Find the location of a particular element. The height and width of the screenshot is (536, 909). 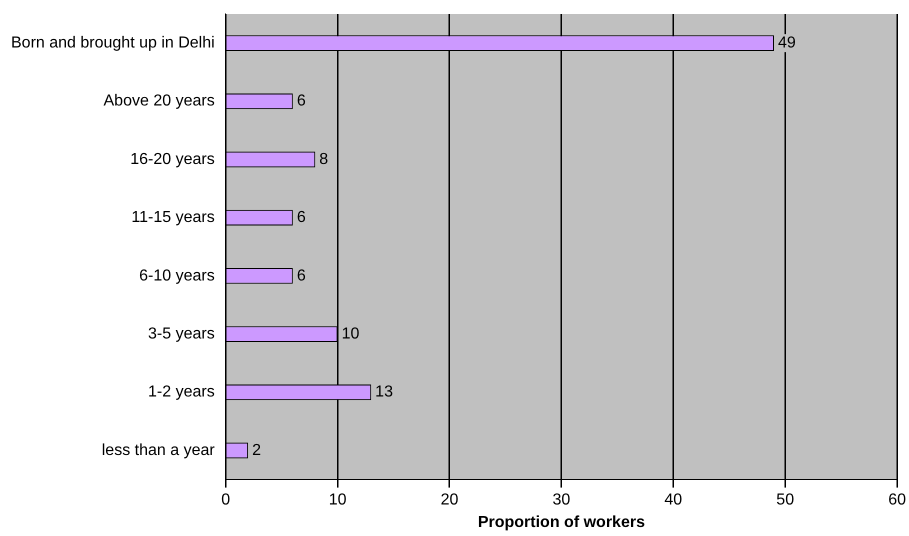

data-label: 10 is located at coordinates (351, 334).